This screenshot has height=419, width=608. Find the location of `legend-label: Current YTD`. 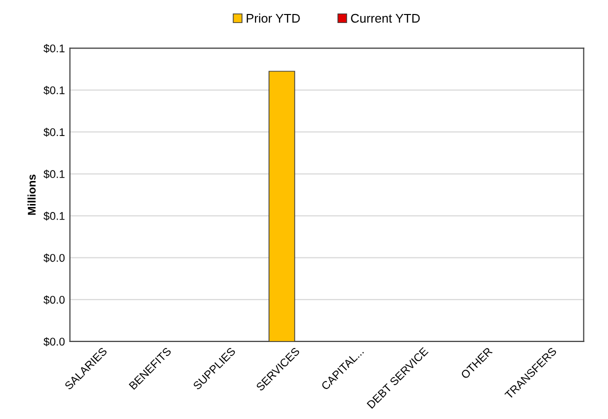

legend-label: Current YTD is located at coordinates (385, 18).